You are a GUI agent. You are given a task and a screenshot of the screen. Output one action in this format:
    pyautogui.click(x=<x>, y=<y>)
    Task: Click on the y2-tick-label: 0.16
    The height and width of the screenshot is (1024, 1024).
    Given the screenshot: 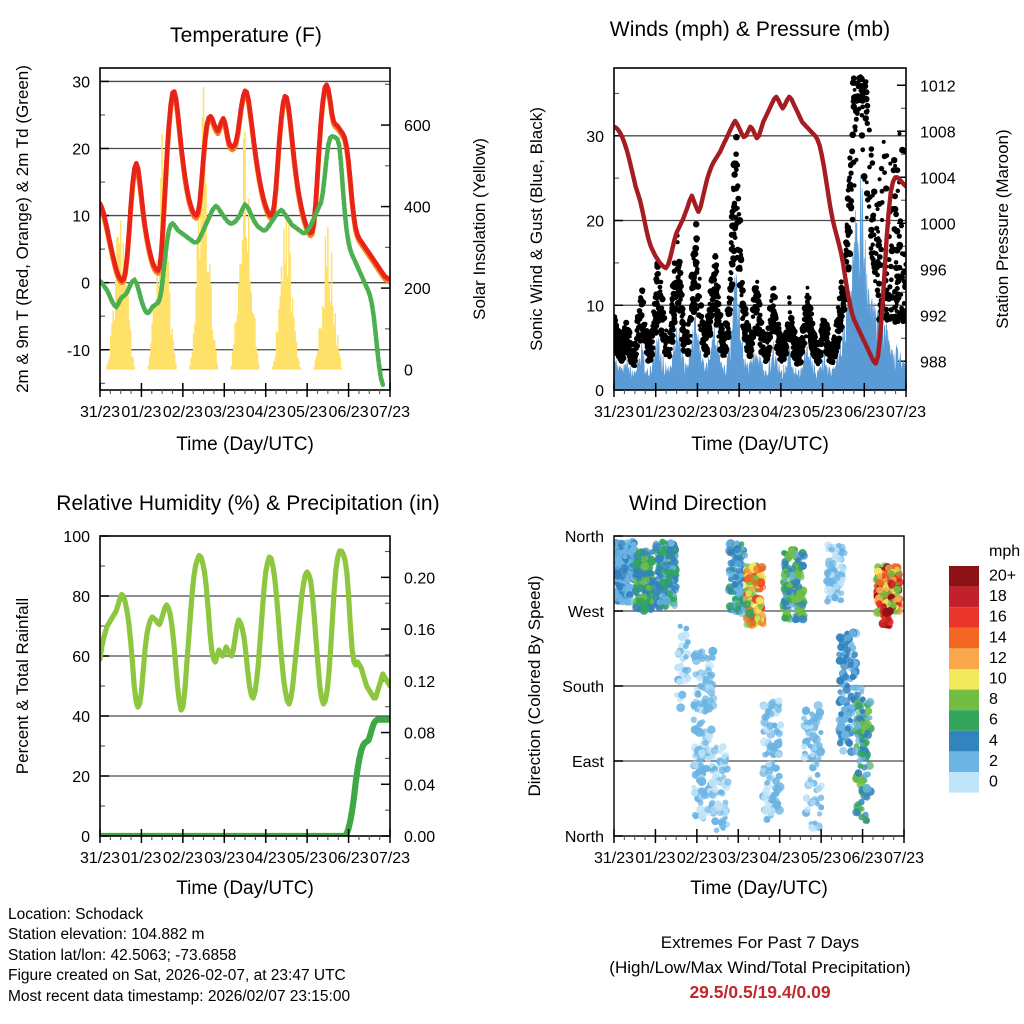 What is the action you would take?
    pyautogui.click(x=419, y=630)
    